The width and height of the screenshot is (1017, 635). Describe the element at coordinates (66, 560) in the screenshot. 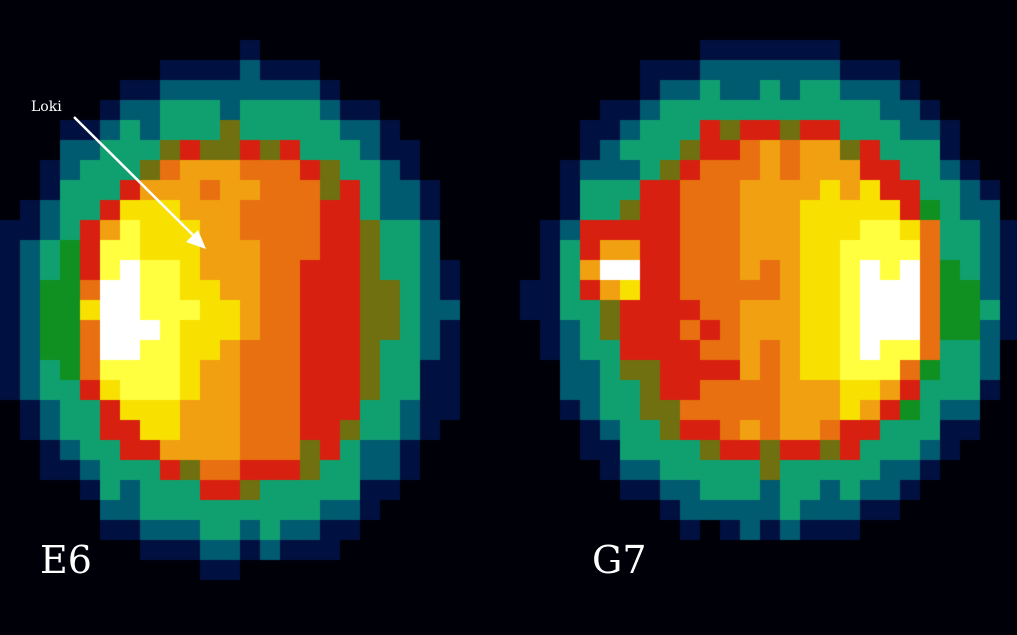

I see `panel-label-e6: E6` at that location.